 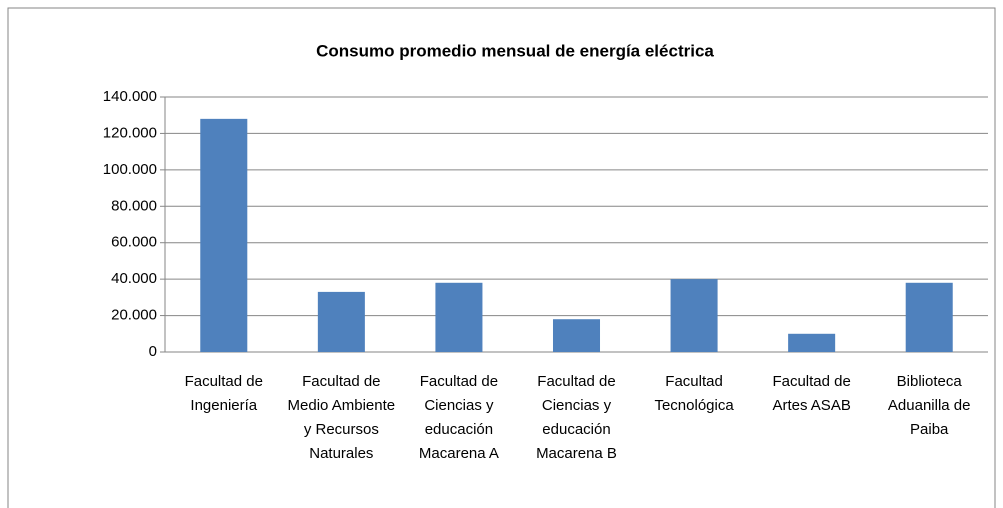 I want to click on y-tick-label: 140.000, so click(x=130, y=96).